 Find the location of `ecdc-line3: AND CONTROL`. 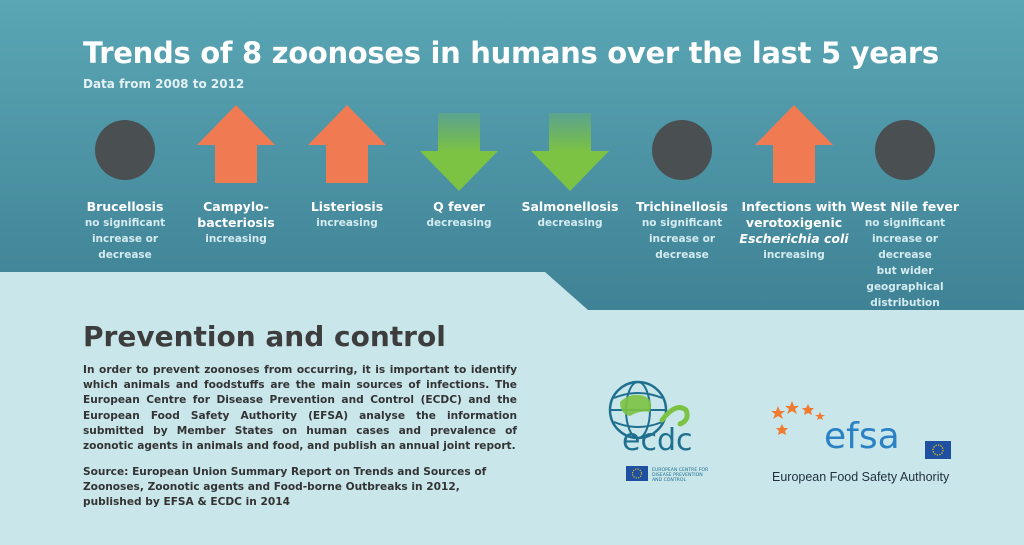

ecdc-line3: AND CONTROL is located at coordinates (669, 480).